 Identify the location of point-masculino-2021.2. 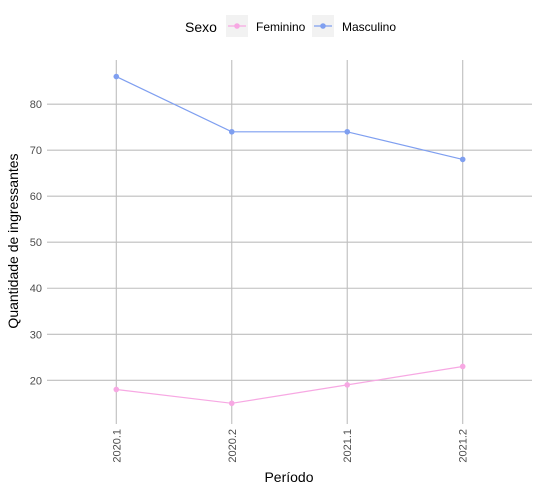
(462, 159).